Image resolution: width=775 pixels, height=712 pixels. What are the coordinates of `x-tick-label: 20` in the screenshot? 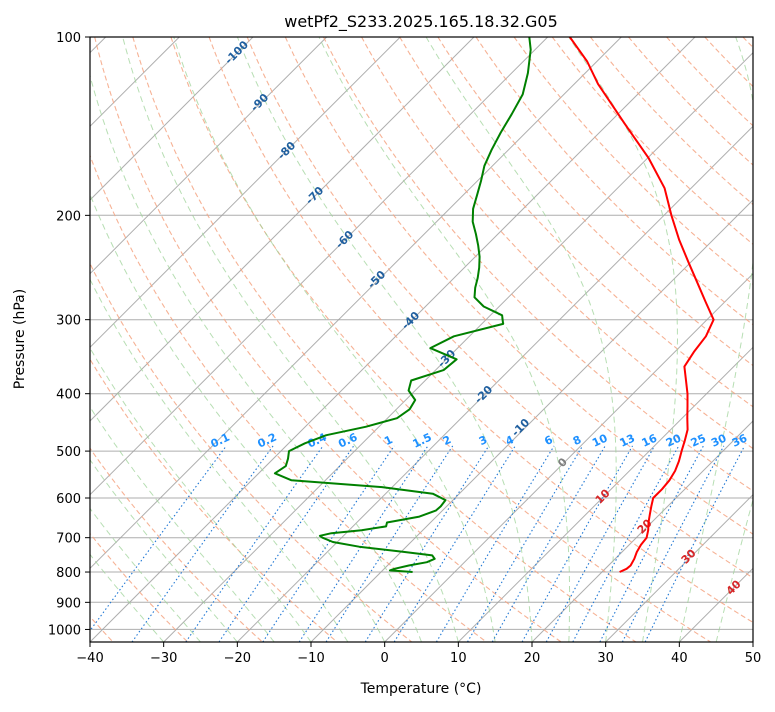 It's located at (532, 658).